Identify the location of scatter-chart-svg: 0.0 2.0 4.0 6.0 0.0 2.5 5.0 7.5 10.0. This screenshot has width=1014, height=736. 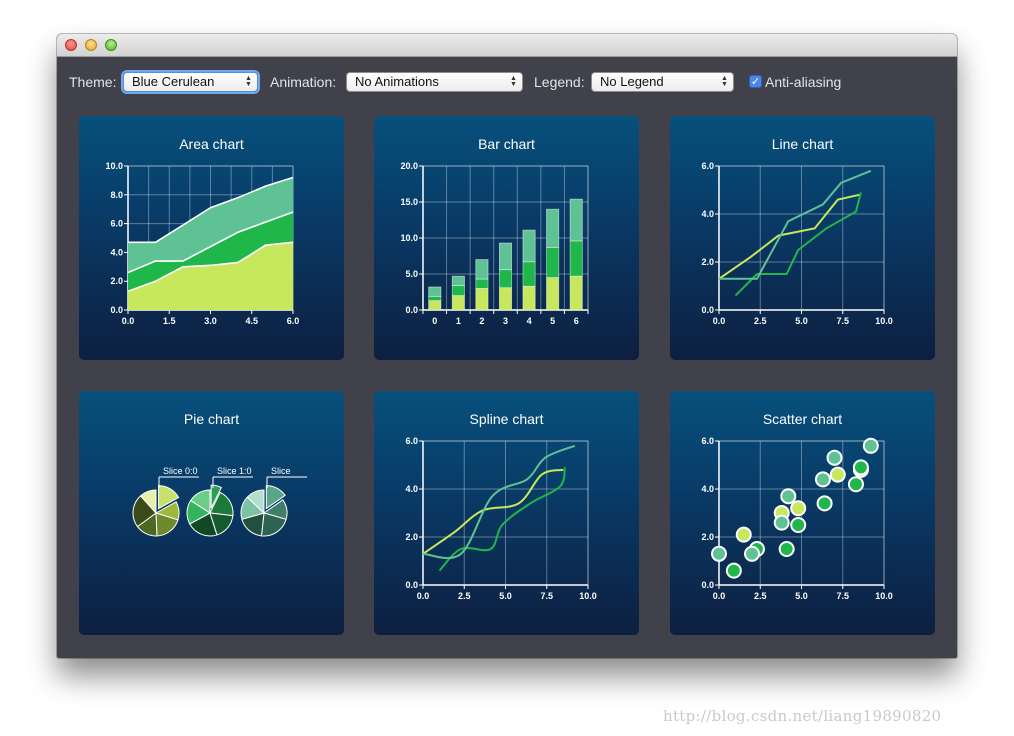
(797, 518).